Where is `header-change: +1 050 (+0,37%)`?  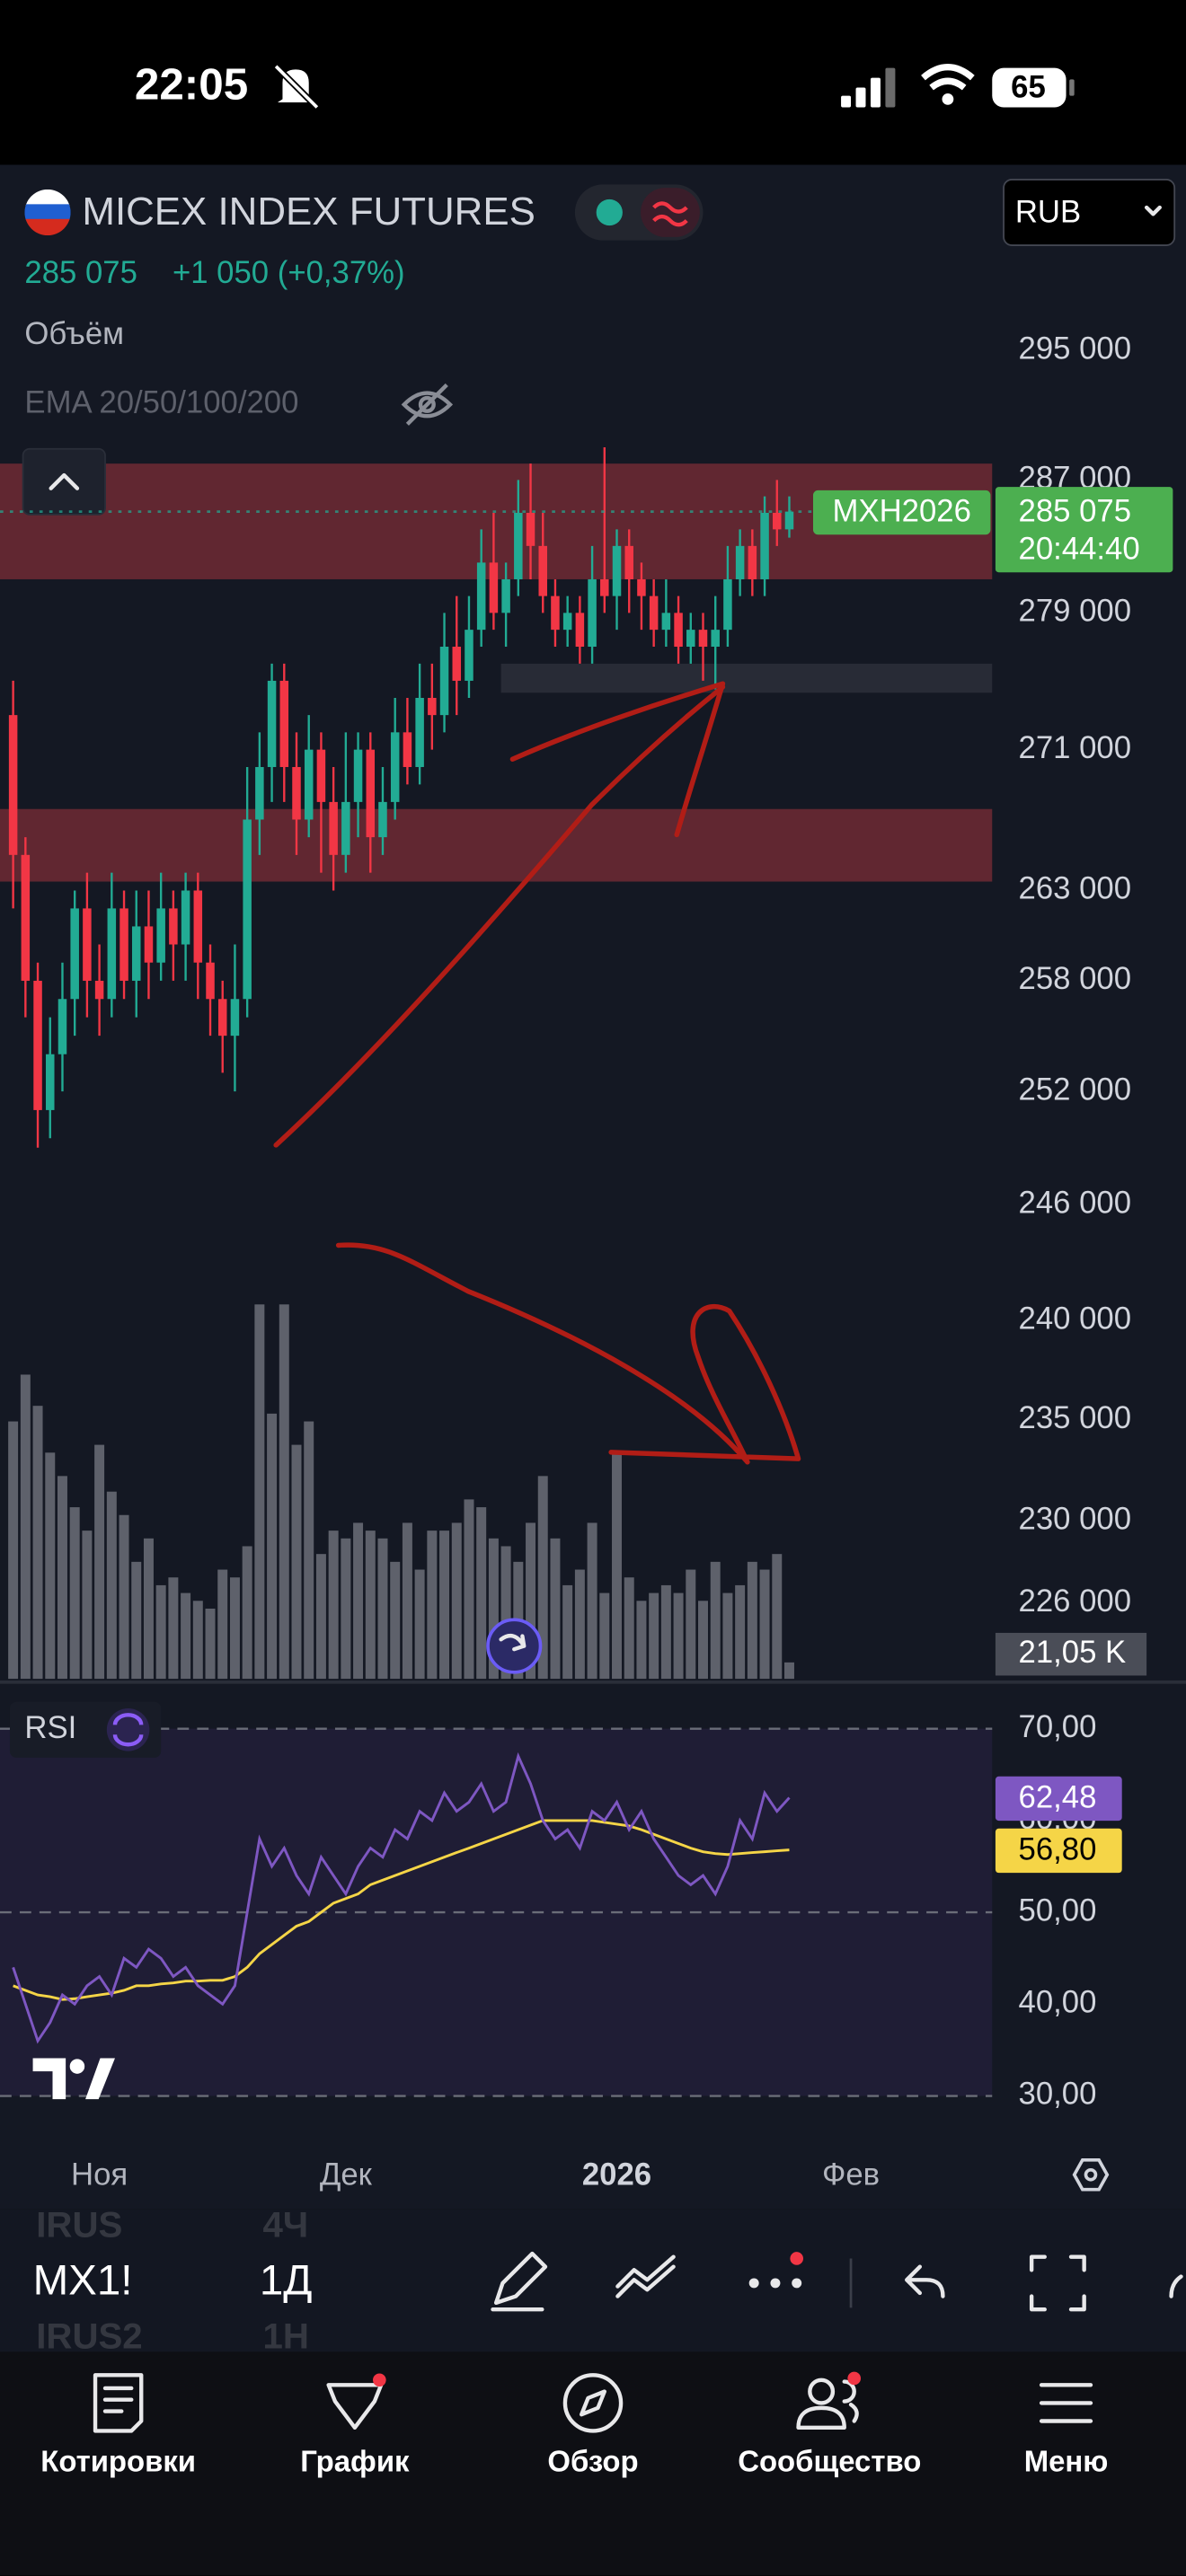
header-change: +1 050 (+0,37%) is located at coordinates (289, 273).